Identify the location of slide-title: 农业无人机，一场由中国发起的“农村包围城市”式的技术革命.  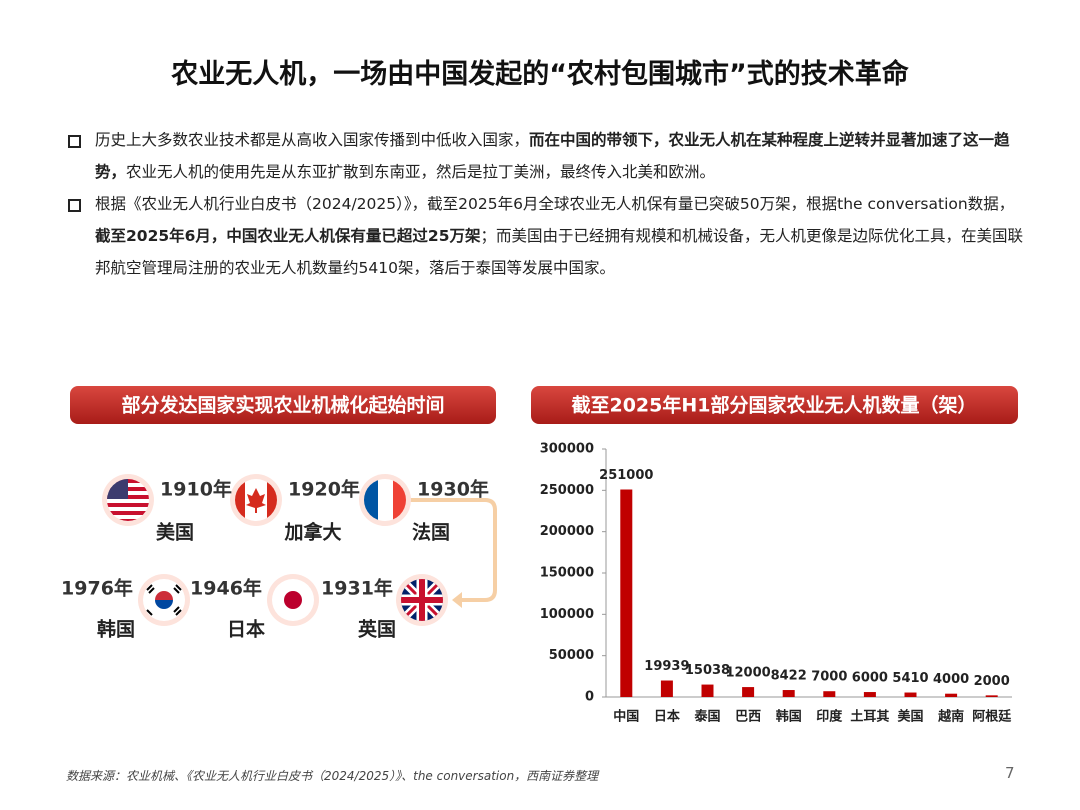
(540, 74).